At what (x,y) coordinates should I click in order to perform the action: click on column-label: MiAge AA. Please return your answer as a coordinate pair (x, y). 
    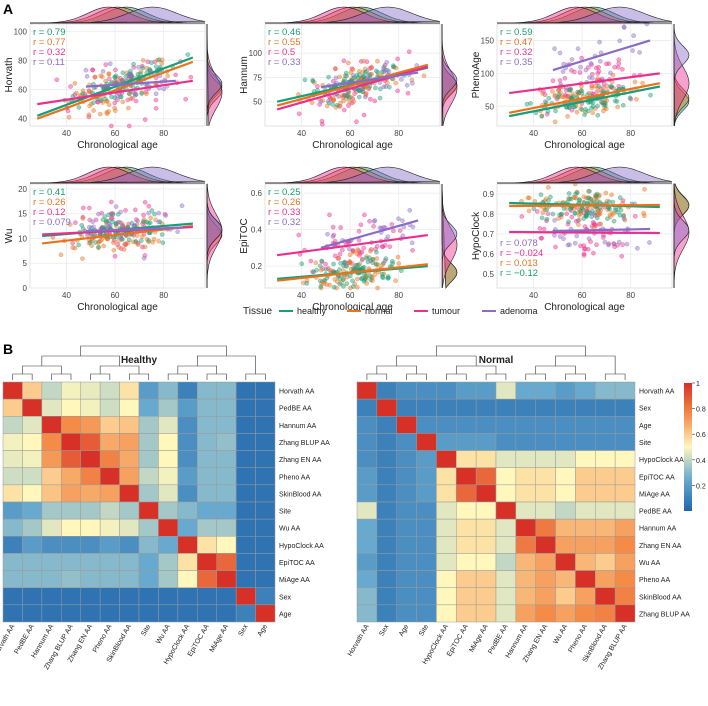
    Looking at the image, I should click on (479, 638).